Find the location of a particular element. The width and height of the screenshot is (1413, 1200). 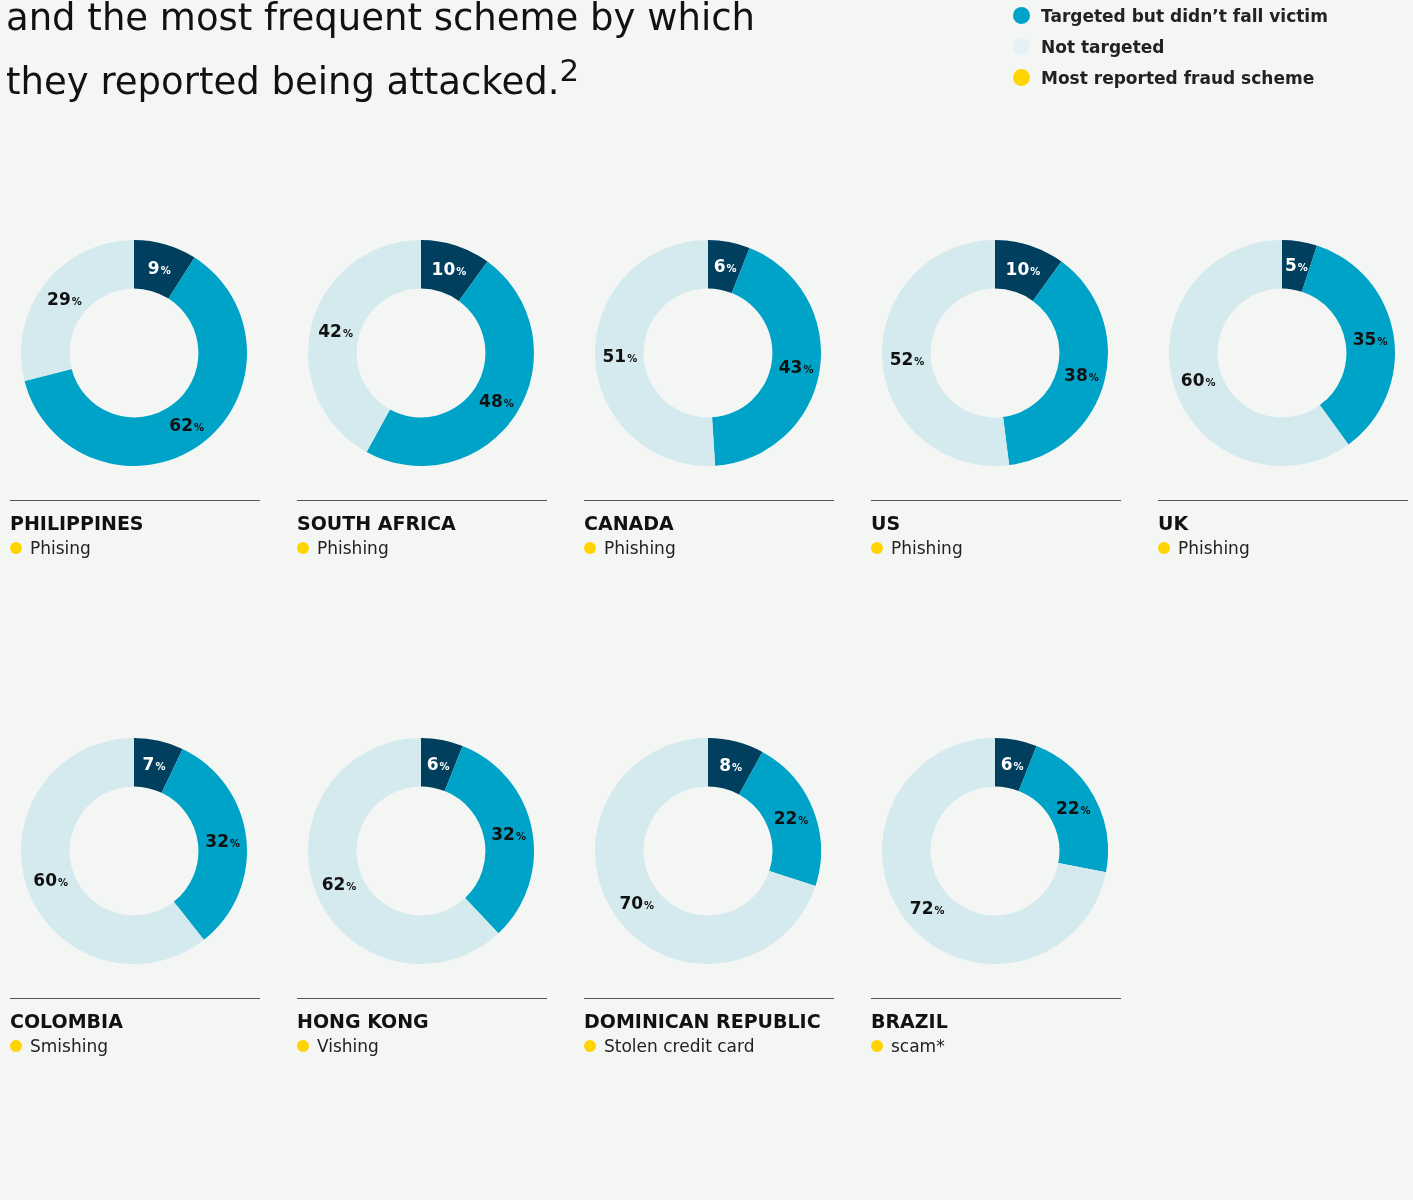

text: BRAZIL is located at coordinates (909, 1021).